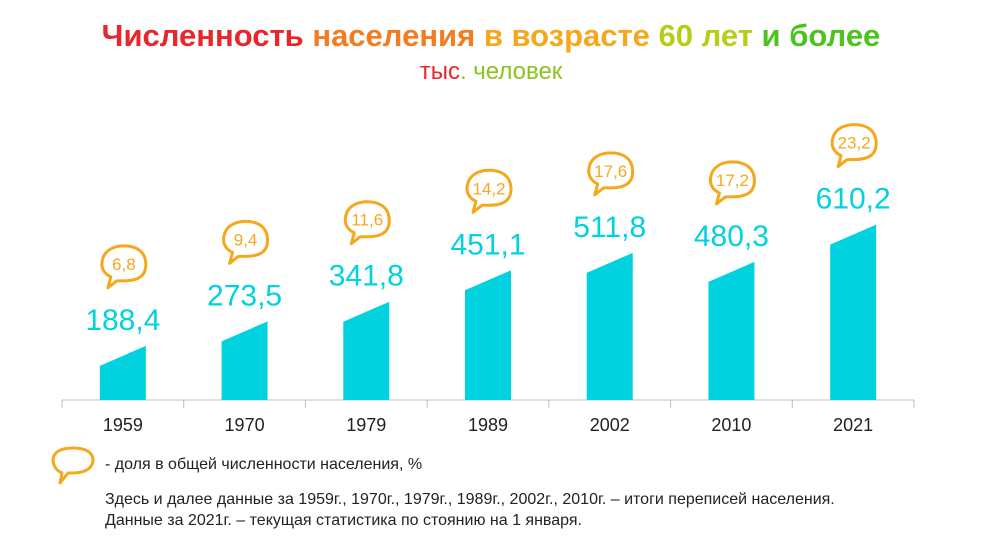  I want to click on title-part-4: 60 лет, so click(701, 35).